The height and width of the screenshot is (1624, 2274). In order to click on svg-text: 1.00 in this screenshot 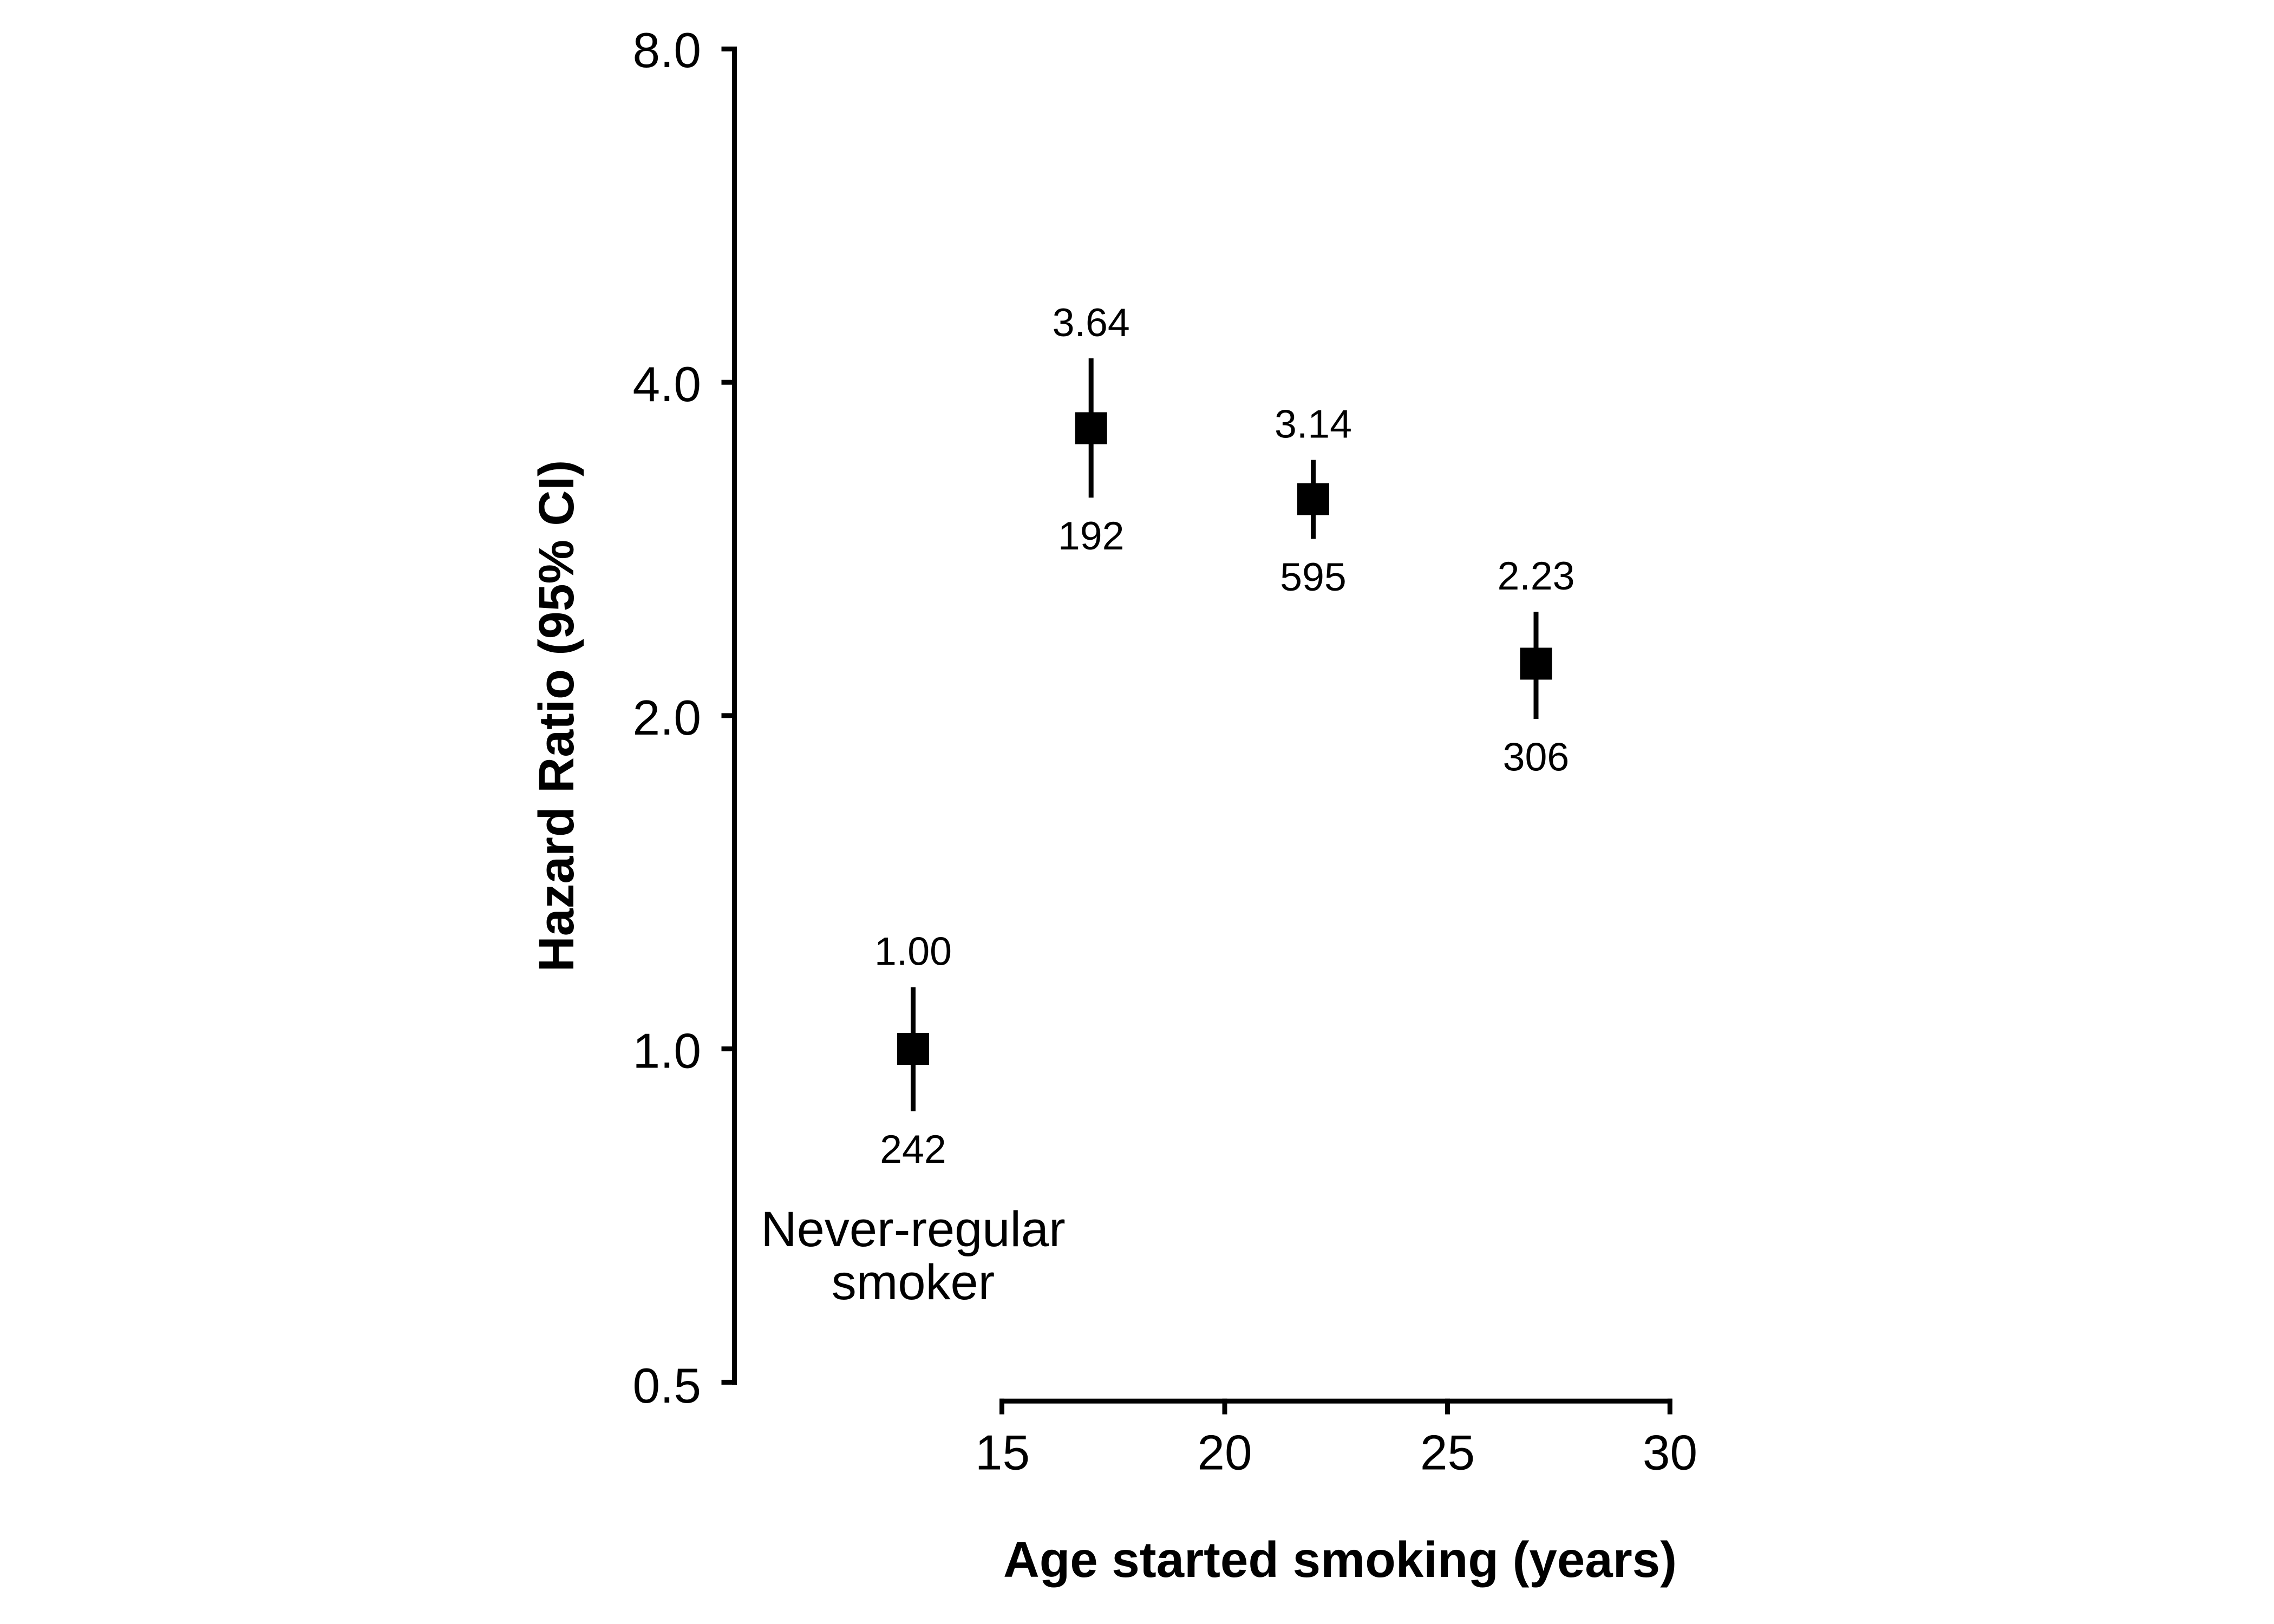, I will do `click(913, 952)`.